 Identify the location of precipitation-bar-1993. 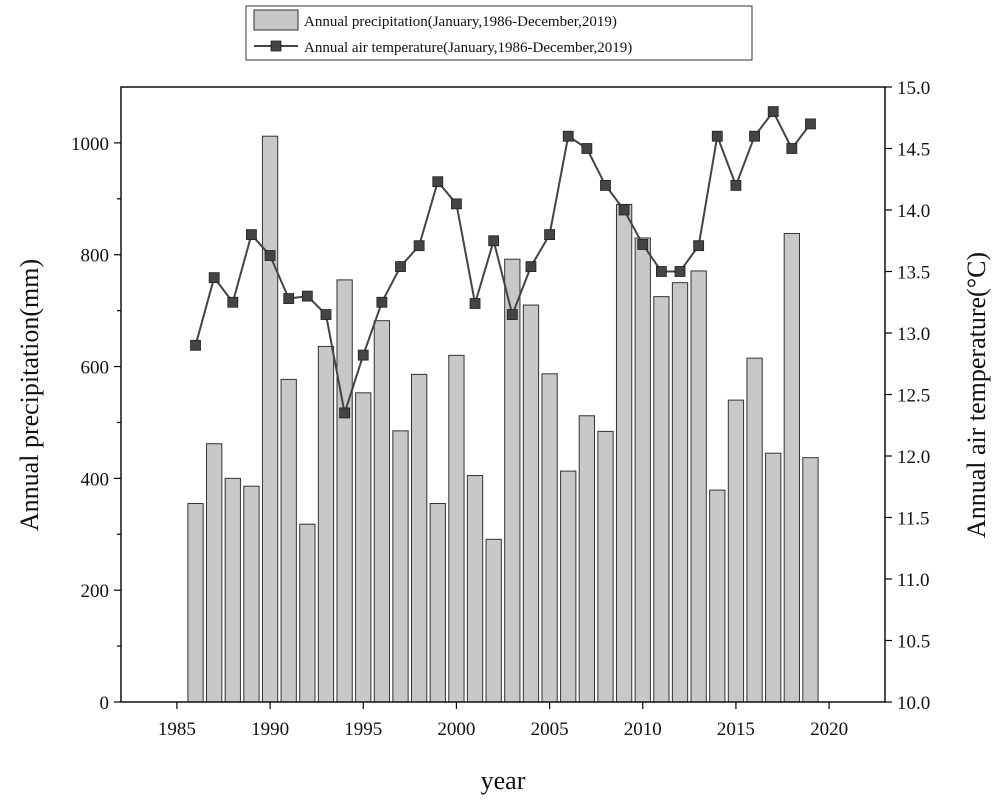
(326, 524).